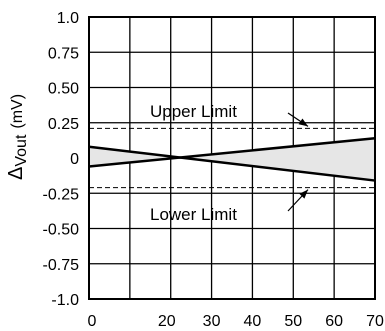 The height and width of the screenshot is (331, 385). I want to click on x-tick-labels: 0 20 30 40 50 60 70, so click(236, 321).